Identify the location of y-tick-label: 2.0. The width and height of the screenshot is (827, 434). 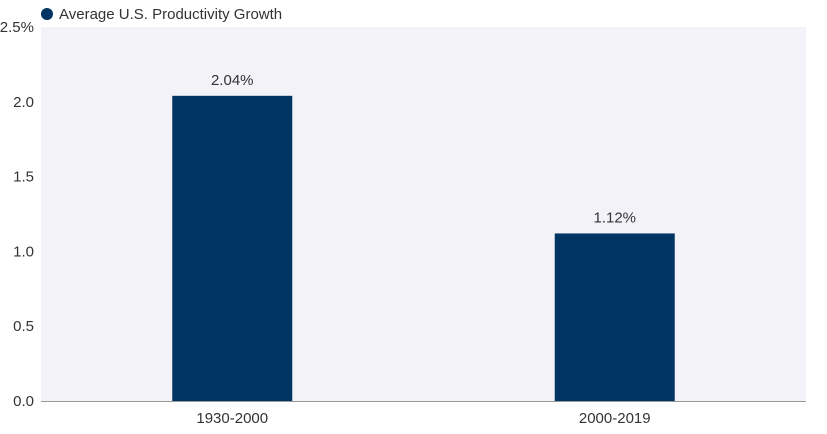
(23, 102).